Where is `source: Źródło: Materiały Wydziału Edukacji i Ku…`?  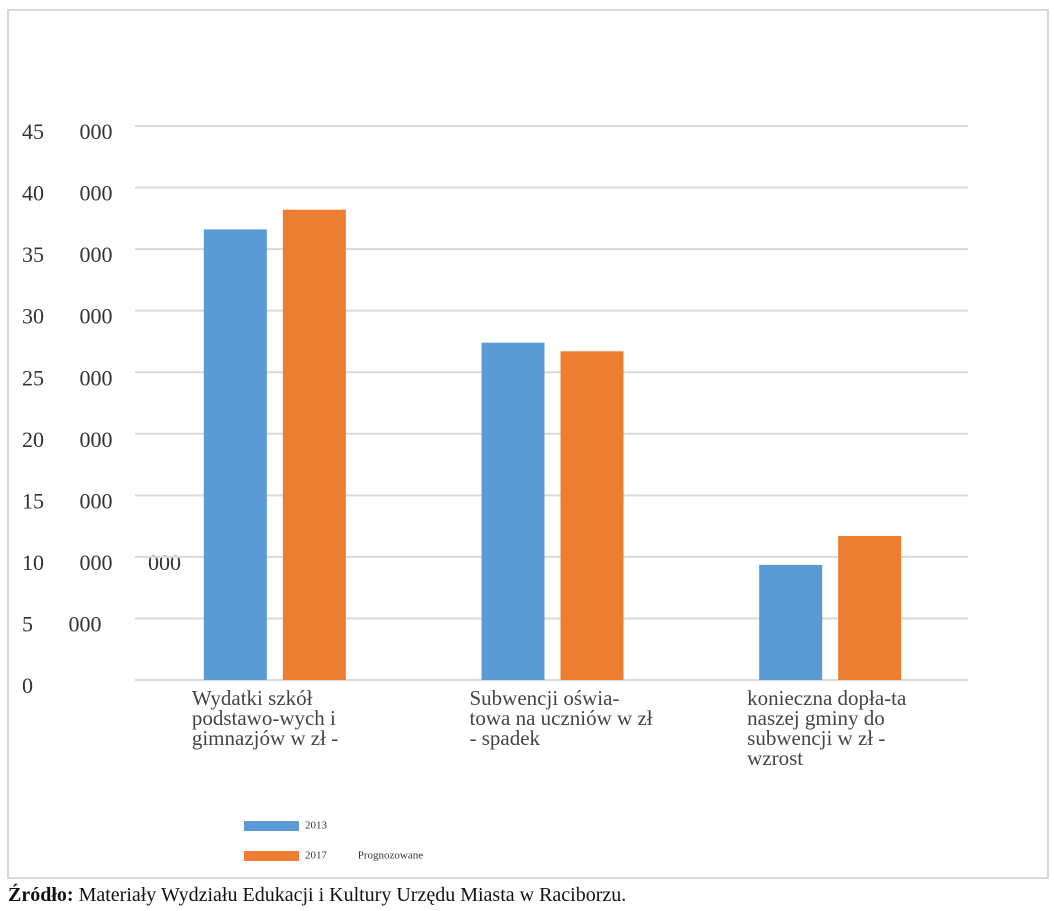 source: Źródło: Materiały Wydziału Edukacji i Ku… is located at coordinates (317, 895).